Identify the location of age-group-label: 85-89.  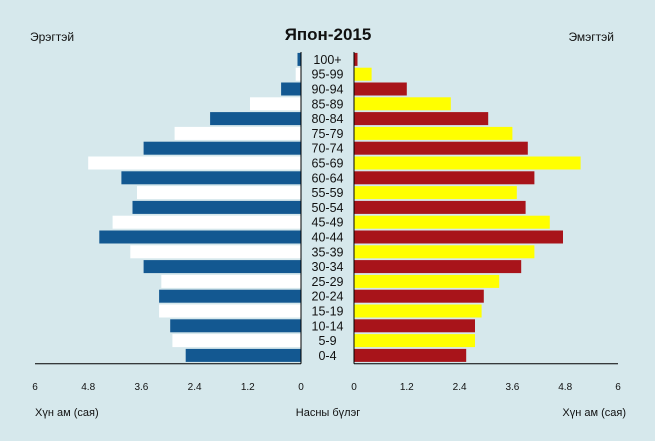
(328, 104).